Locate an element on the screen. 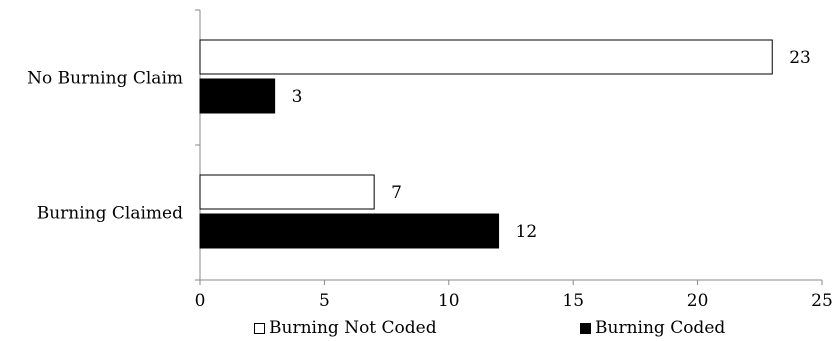 Image resolution: width=832 pixels, height=341 pixels. legend-item-burning-not-coded: Burning Not Coded is located at coordinates (345, 328).